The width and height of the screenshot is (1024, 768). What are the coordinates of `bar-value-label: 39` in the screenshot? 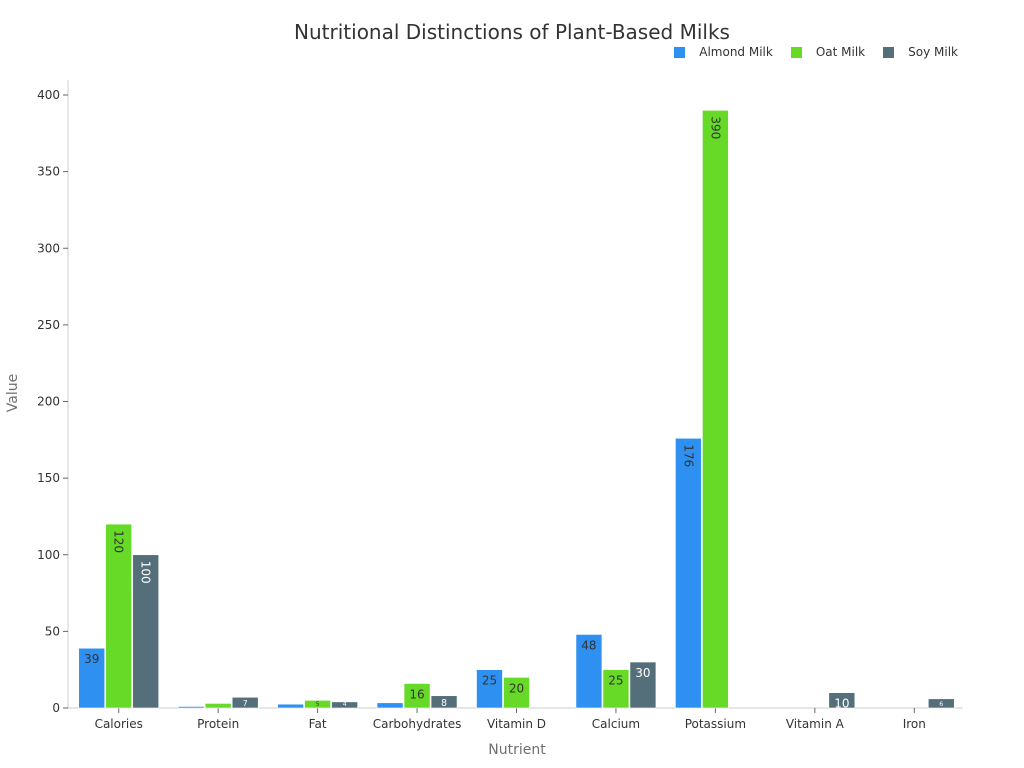 It's located at (91, 659).